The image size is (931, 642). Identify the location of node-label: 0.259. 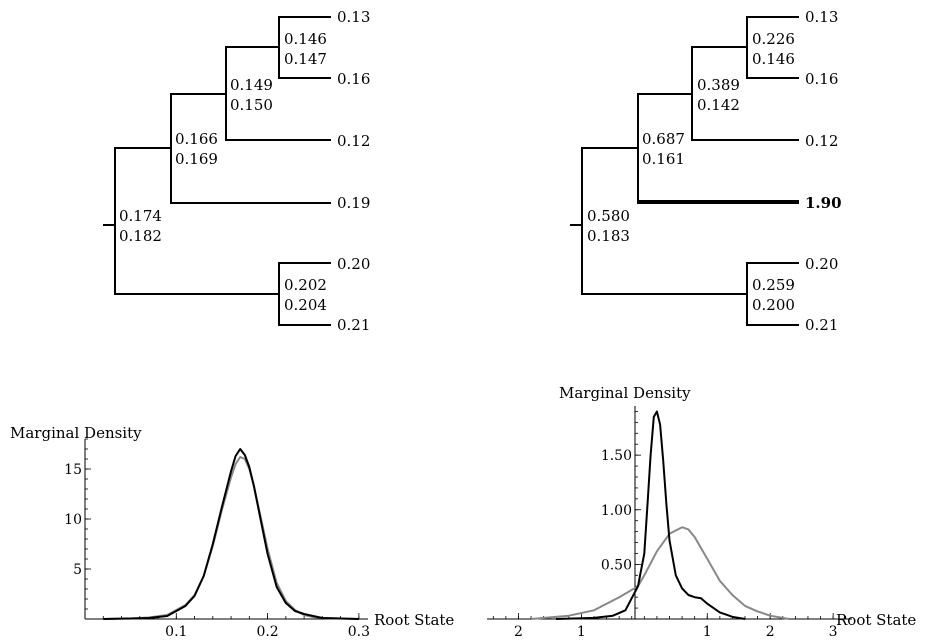
(773, 285).